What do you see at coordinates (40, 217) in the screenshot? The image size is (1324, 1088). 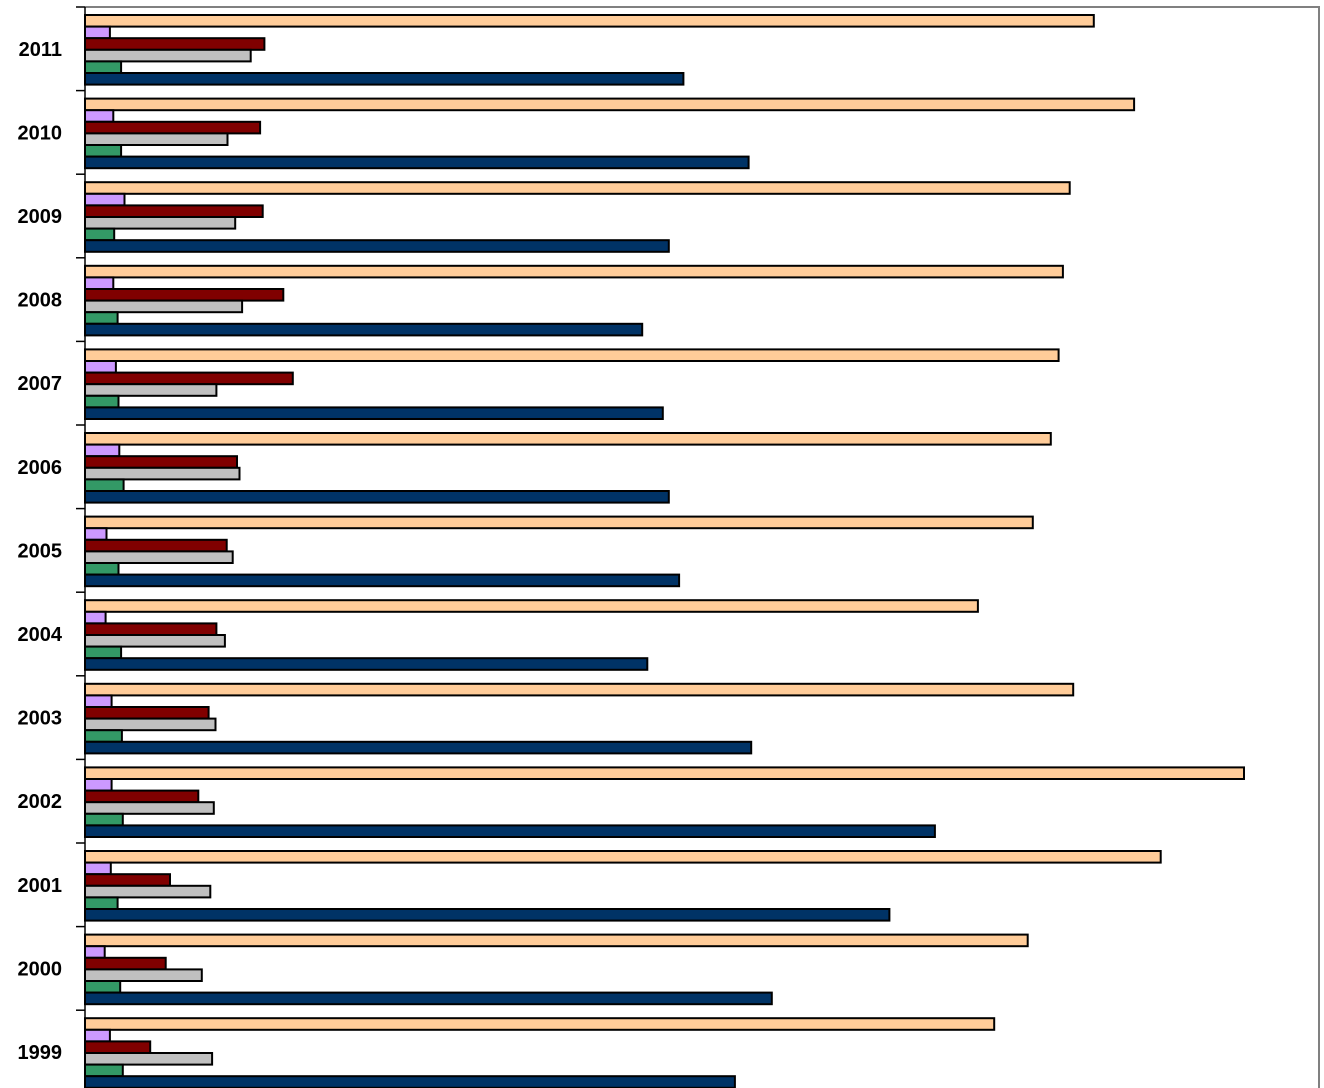 I see `category-label-2009: 2009` at bounding box center [40, 217].